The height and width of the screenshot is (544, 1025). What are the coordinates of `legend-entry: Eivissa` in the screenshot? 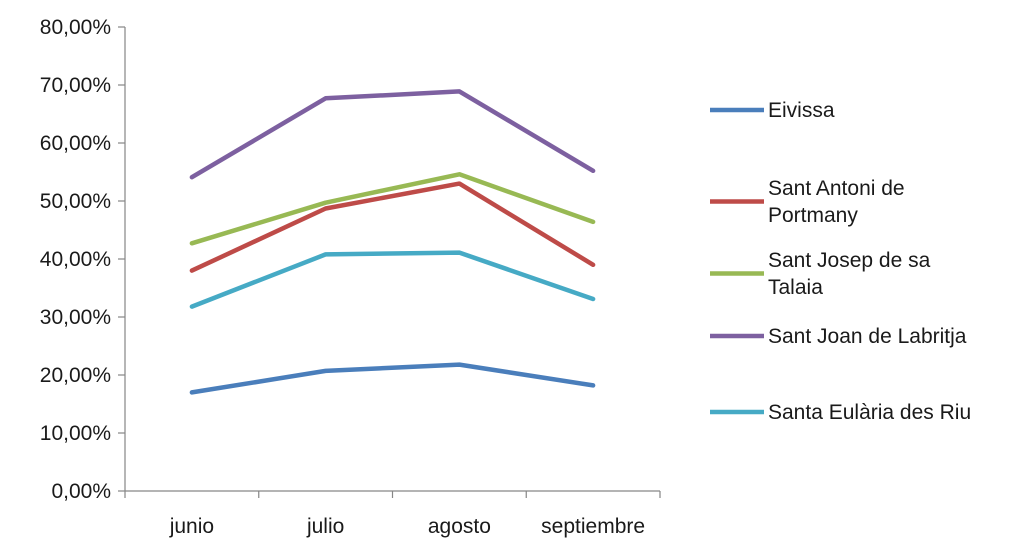 It's located at (772, 110).